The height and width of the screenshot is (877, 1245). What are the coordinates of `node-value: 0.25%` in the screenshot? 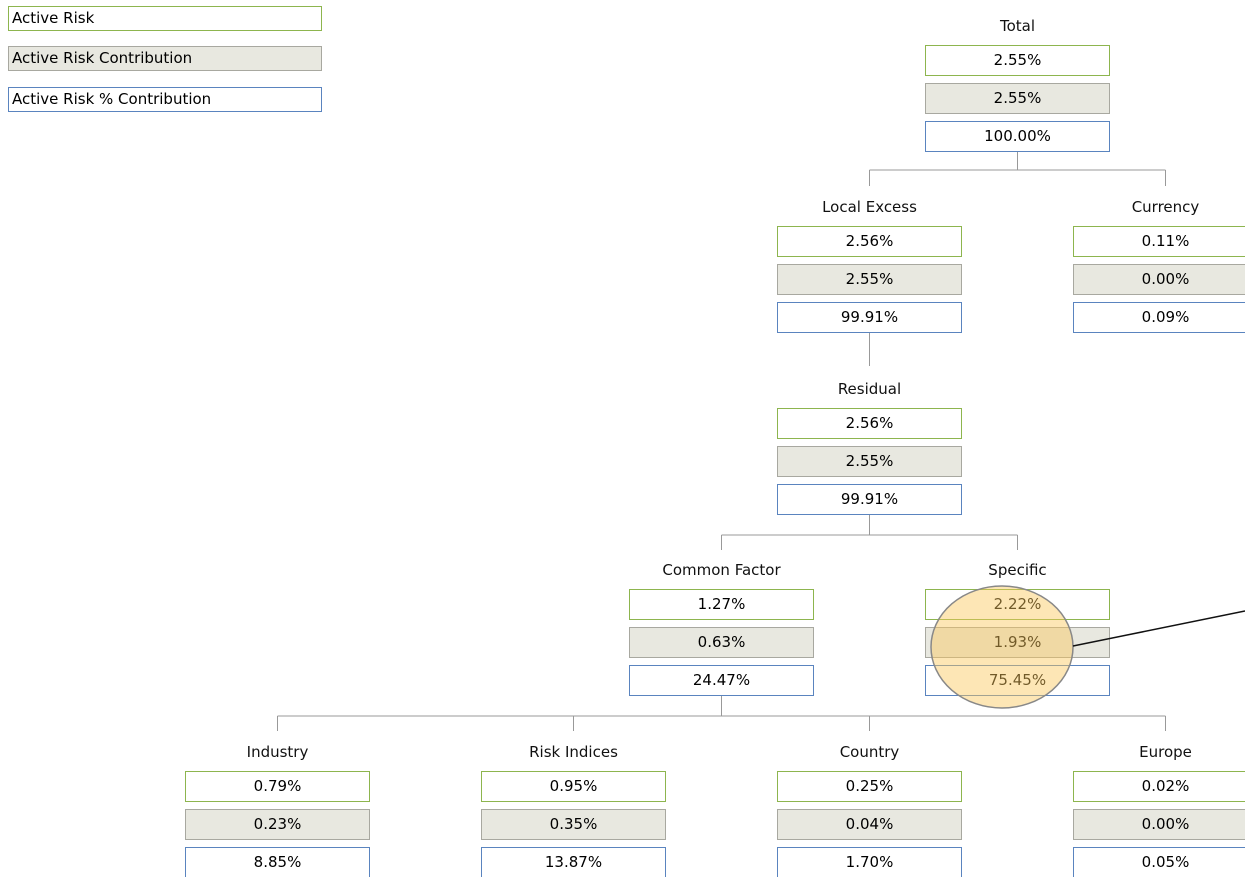 It's located at (869, 786).